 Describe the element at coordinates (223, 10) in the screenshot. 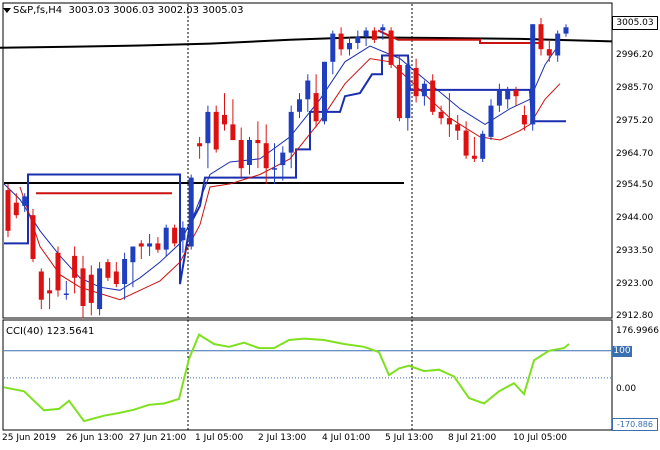

I see `ohlc-close: 3005.03` at that location.